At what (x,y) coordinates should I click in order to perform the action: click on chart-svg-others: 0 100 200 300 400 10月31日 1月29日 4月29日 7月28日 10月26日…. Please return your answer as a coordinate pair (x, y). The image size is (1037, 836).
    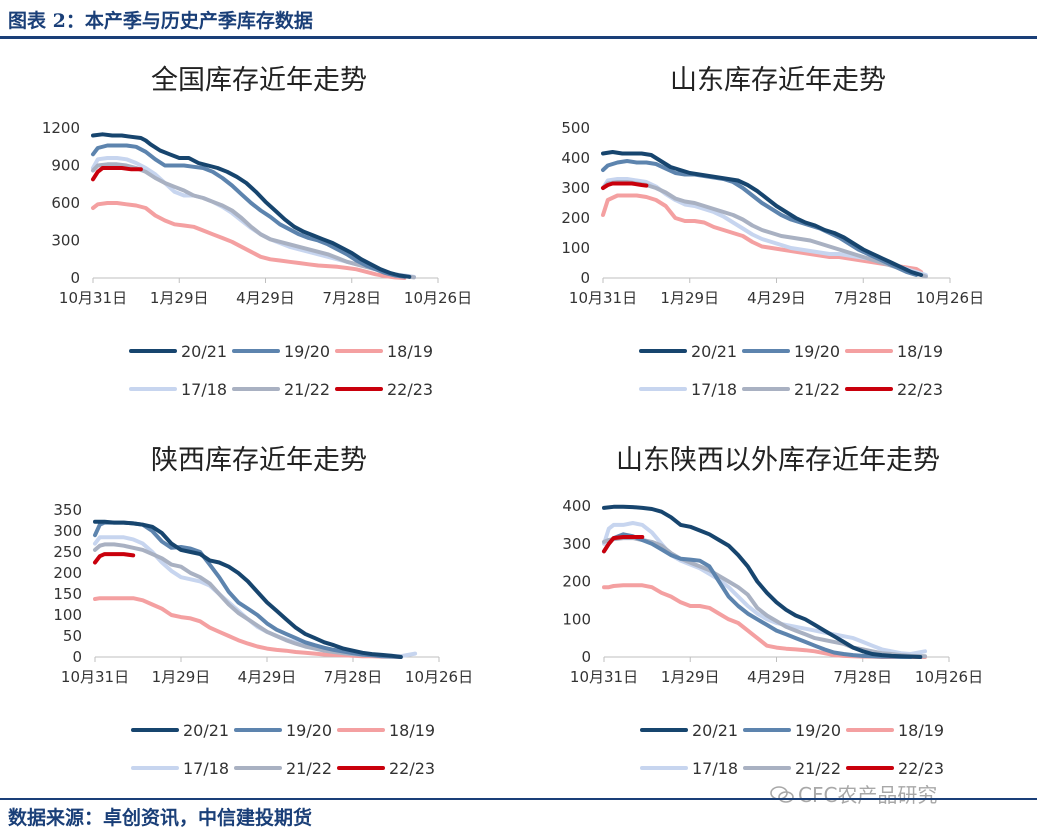
    Looking at the image, I should click on (772, 637).